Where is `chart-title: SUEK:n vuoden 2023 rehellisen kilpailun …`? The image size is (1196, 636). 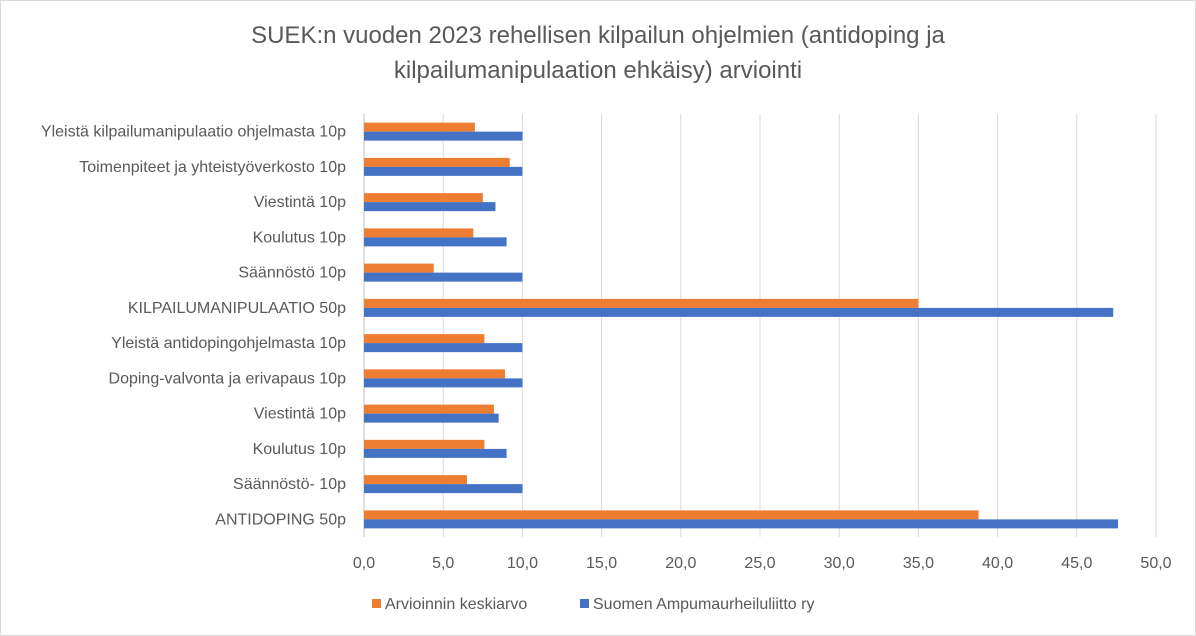 chart-title: SUEK:n vuoden 2023 rehellisen kilpailun … is located at coordinates (598, 53).